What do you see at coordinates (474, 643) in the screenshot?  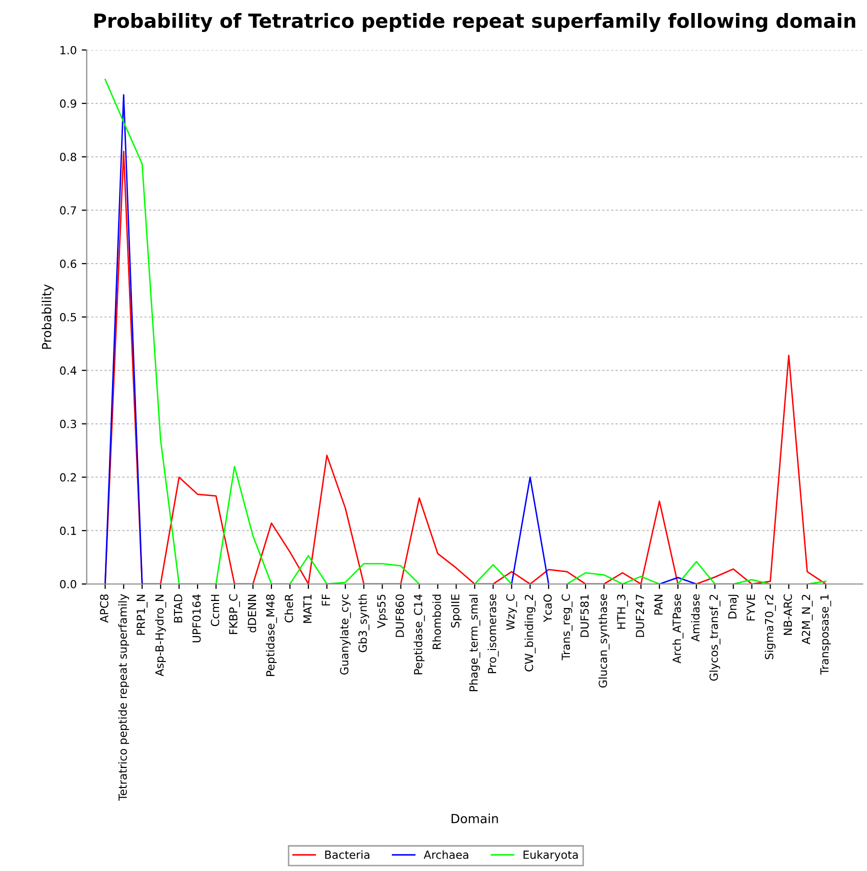 I see `x-tick-label: Phage_term_smal` at bounding box center [474, 643].